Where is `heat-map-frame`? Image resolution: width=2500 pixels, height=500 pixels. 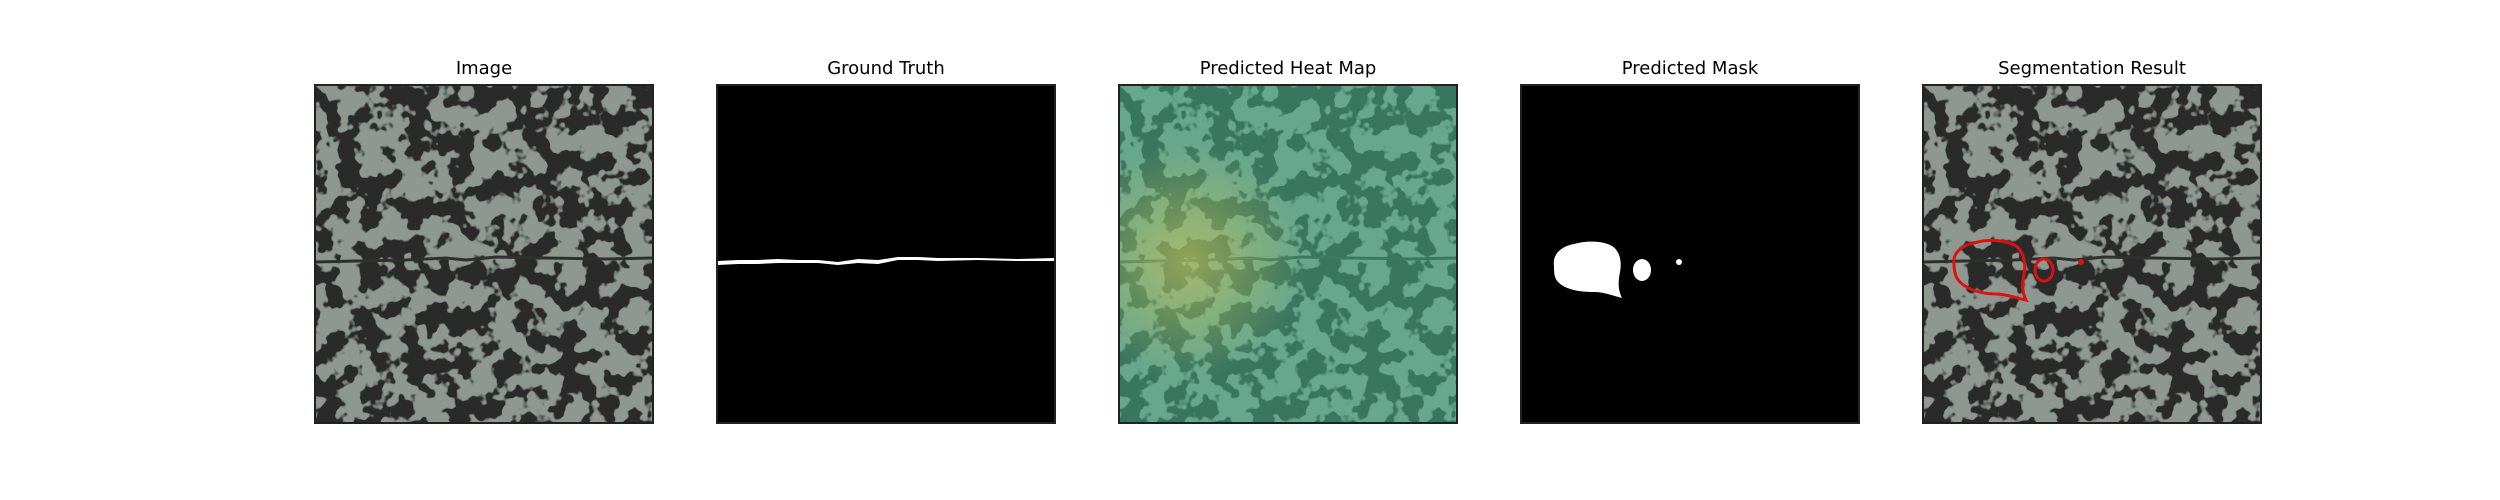 heat-map-frame is located at coordinates (1288, 254).